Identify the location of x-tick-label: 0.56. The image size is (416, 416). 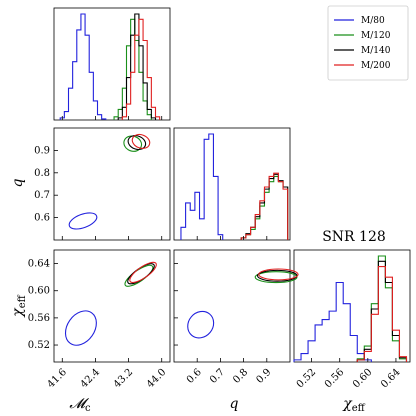
(335, 379).